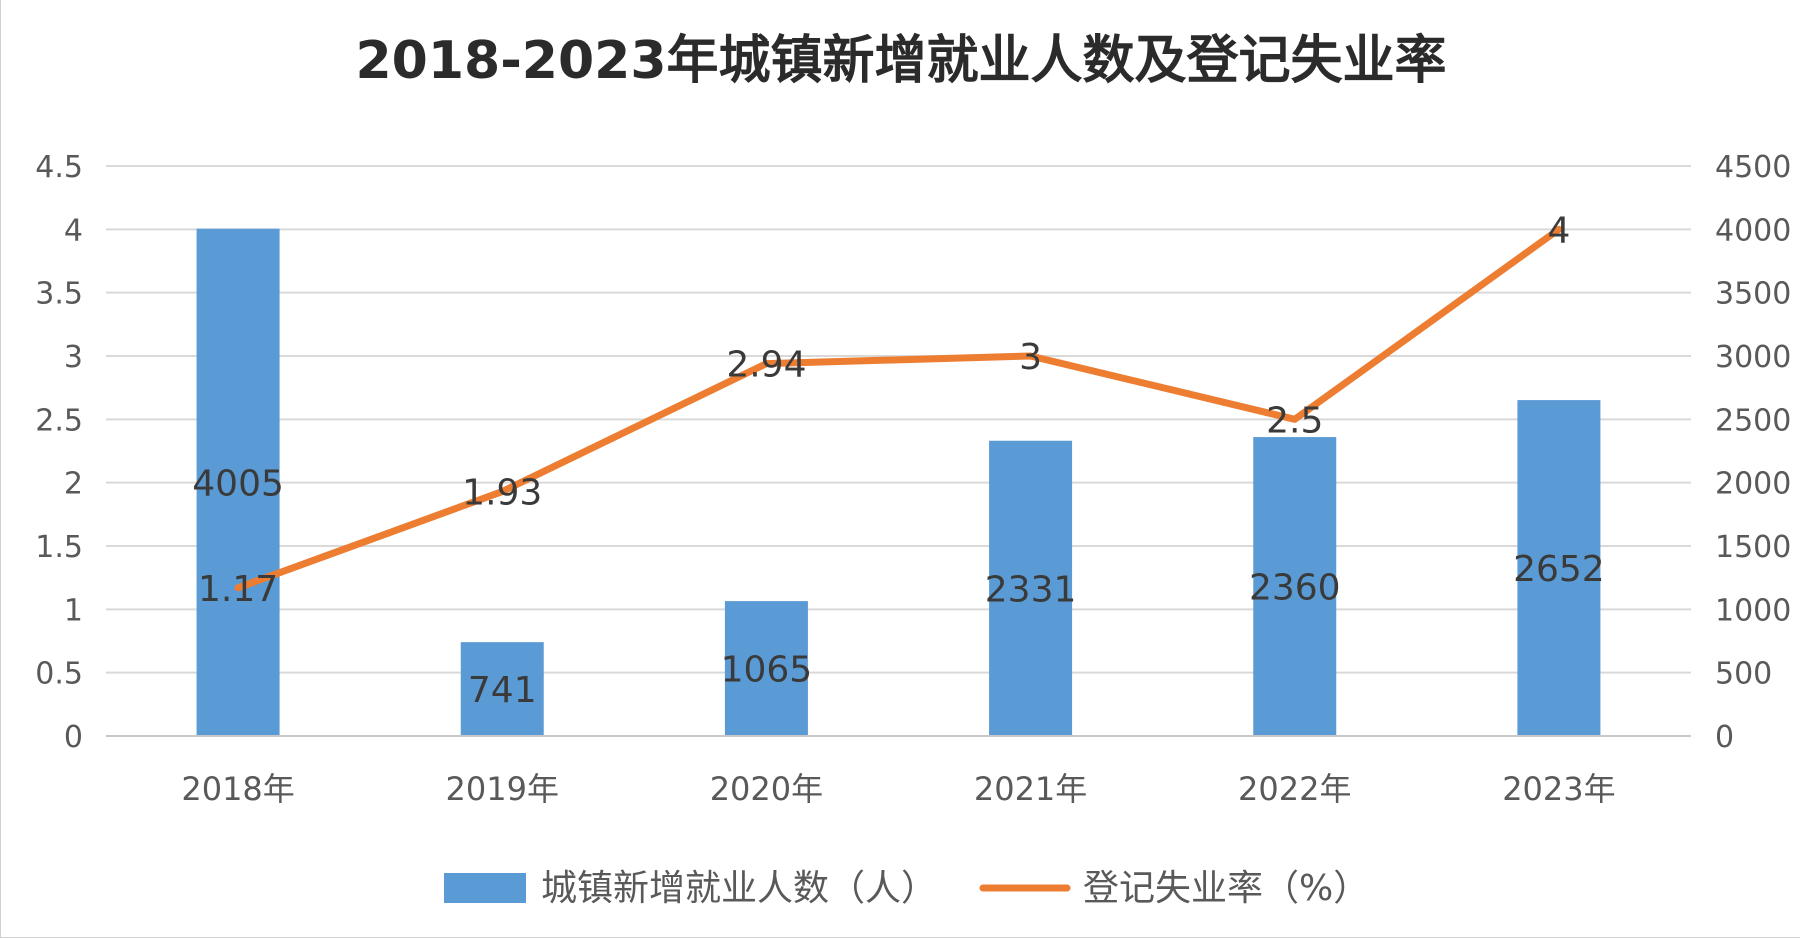 The height and width of the screenshot is (938, 1800). Describe the element at coordinates (1753, 230) in the screenshot. I see `right-tick-label: 4000` at that location.